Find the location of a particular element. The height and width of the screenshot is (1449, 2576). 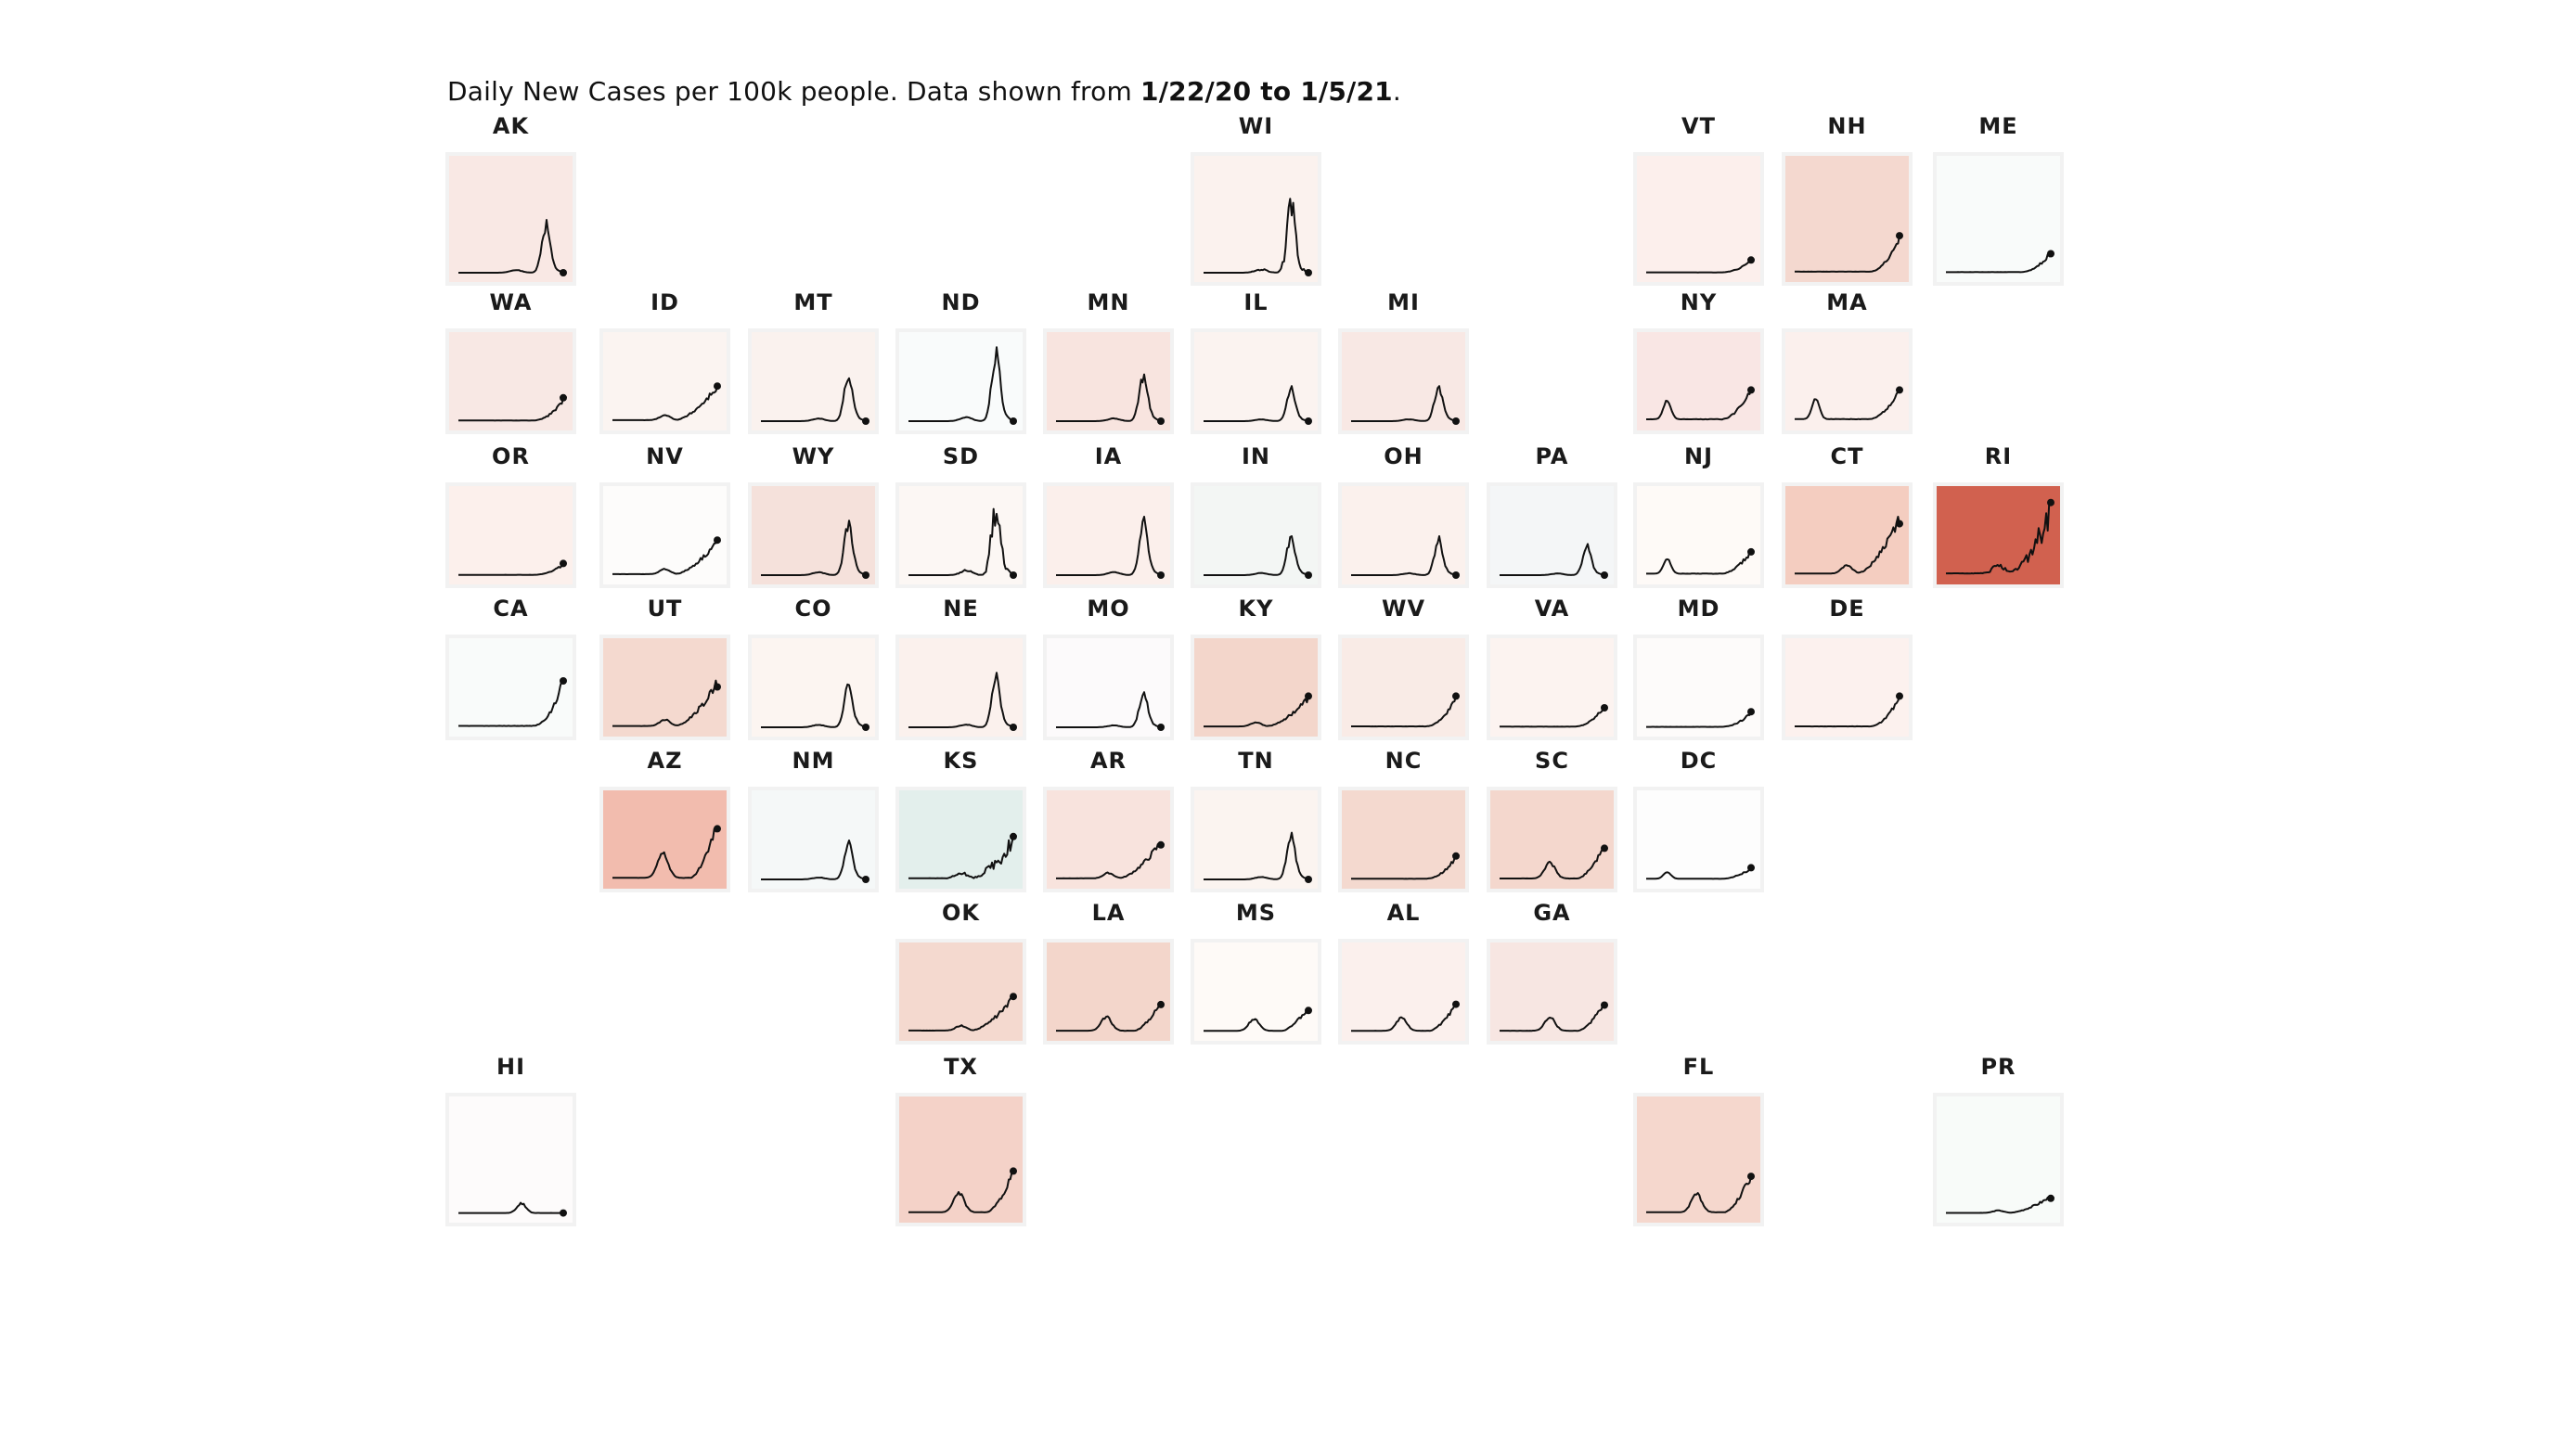

state-tile-nd: ND is located at coordinates (961, 377).